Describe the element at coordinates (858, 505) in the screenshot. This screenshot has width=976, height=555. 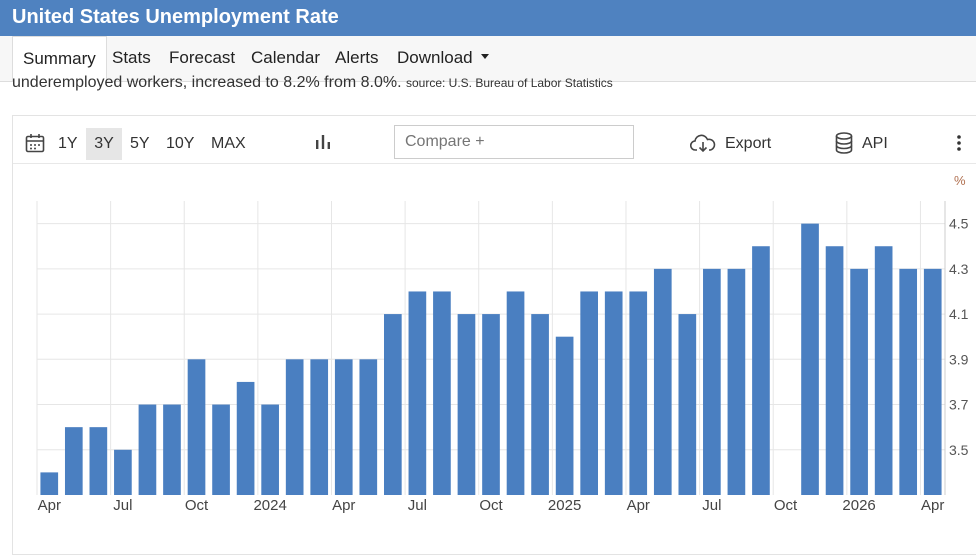
I see `x-tick-label: 2026` at that location.